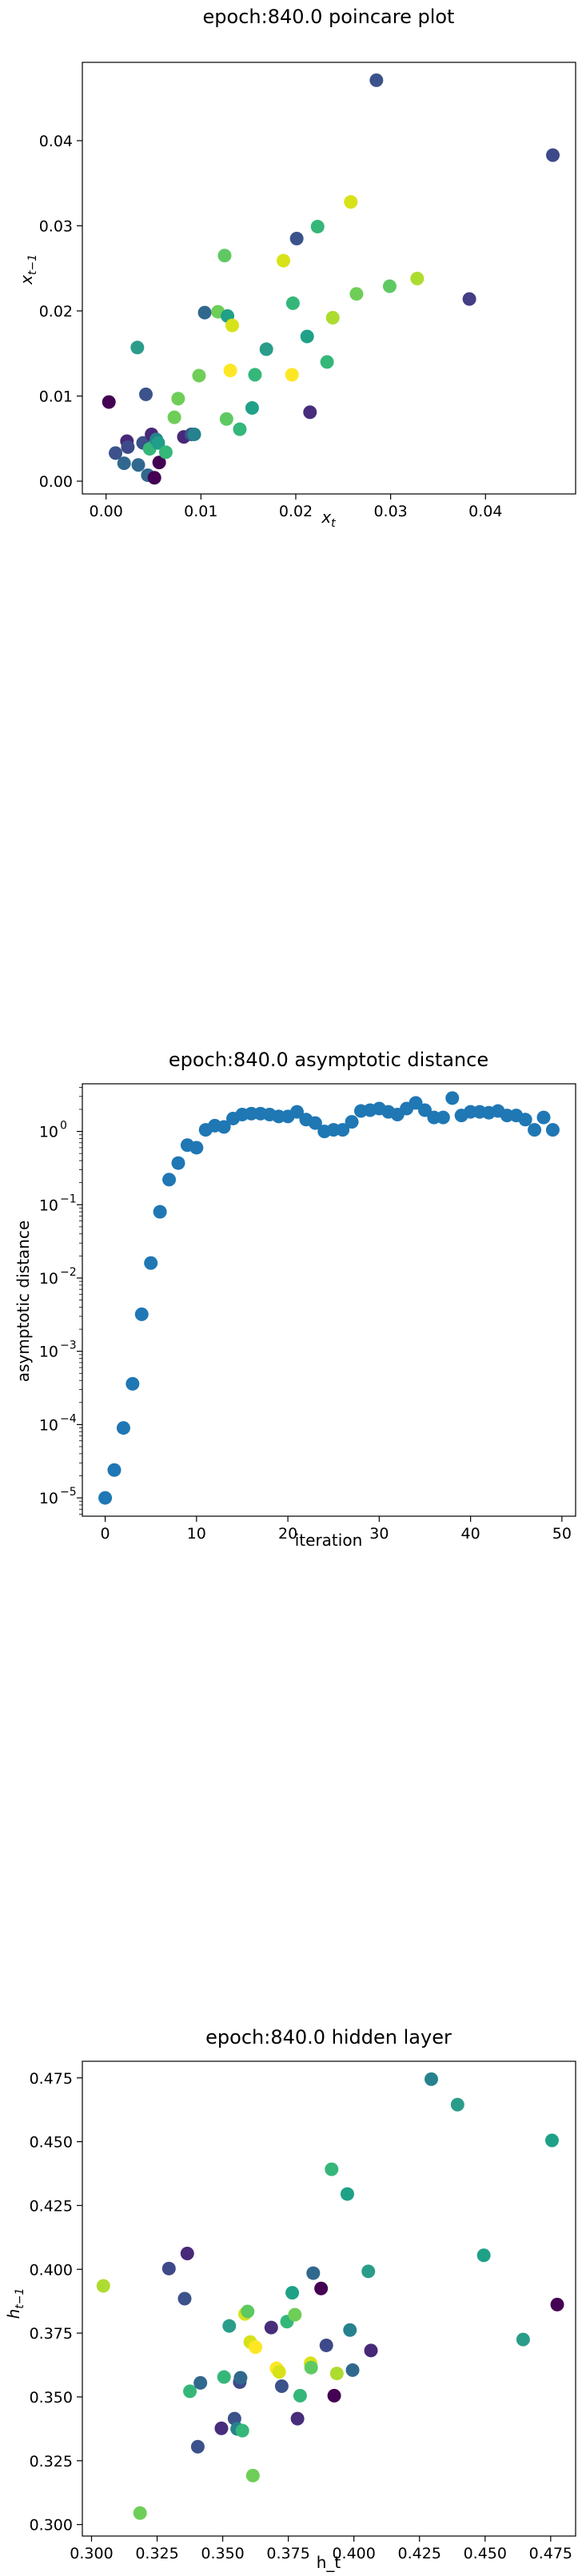 This screenshot has height=2576, width=586. I want to click on x-tick-label: 40, so click(471, 1534).